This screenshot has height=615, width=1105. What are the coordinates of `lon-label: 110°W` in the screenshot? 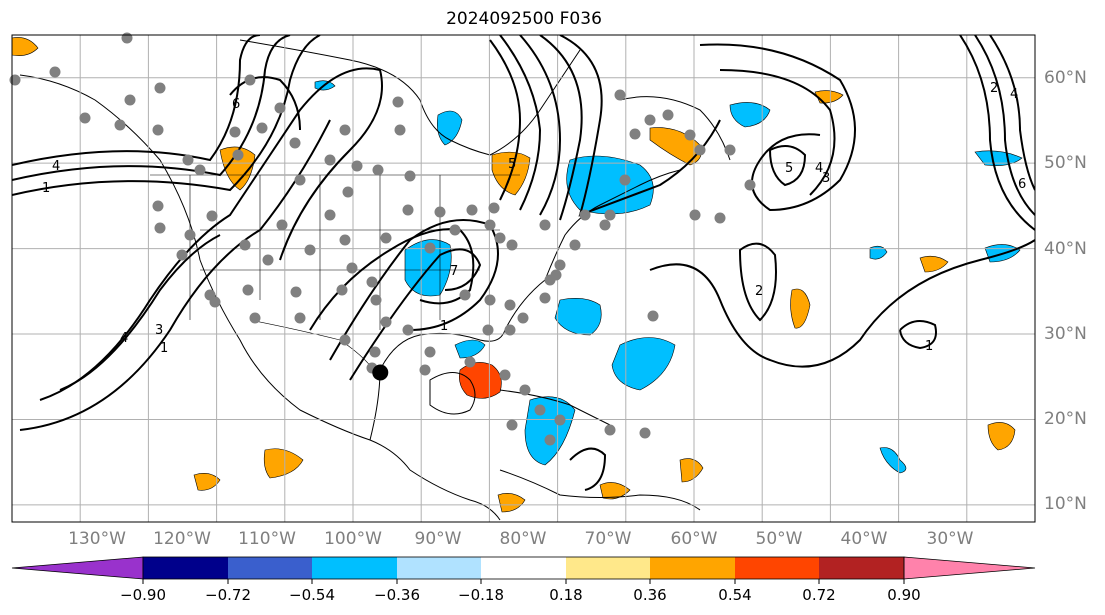 It's located at (267, 539).